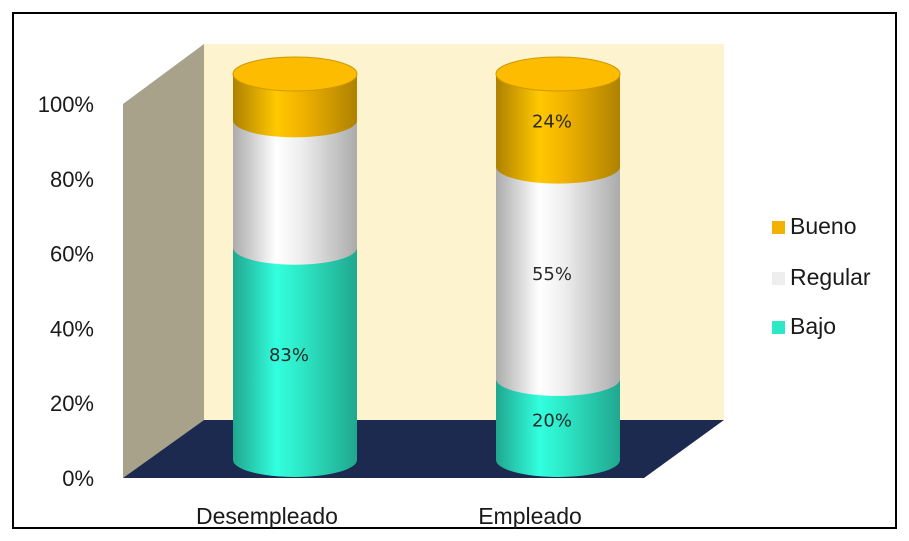  Describe the element at coordinates (552, 274) in the screenshot. I see `data-label: 55%` at that location.